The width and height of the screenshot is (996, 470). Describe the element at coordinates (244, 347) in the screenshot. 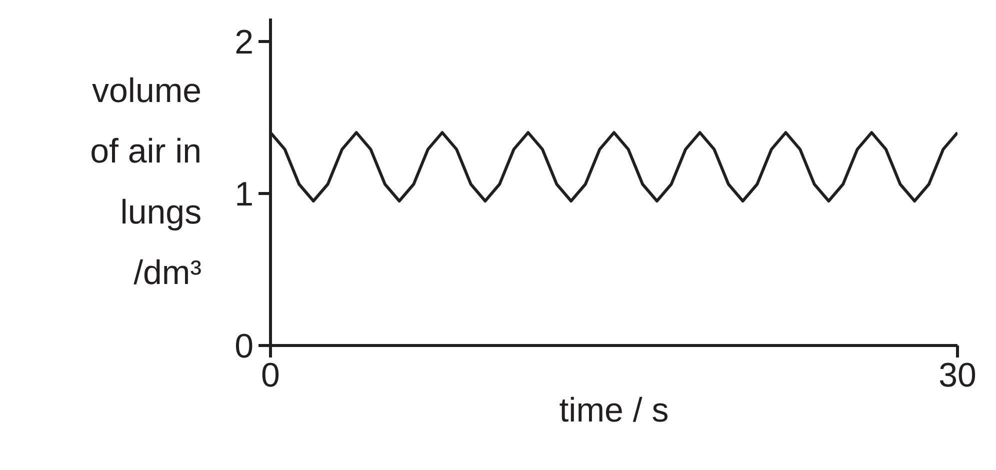

I see `y-tick-label: 0` at that location.